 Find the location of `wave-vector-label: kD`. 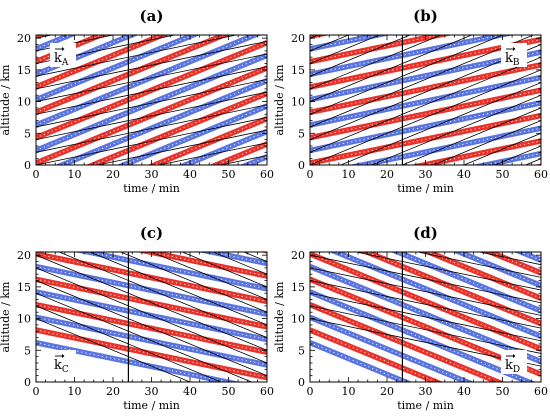

wave-vector-label: kD is located at coordinates (514, 362).